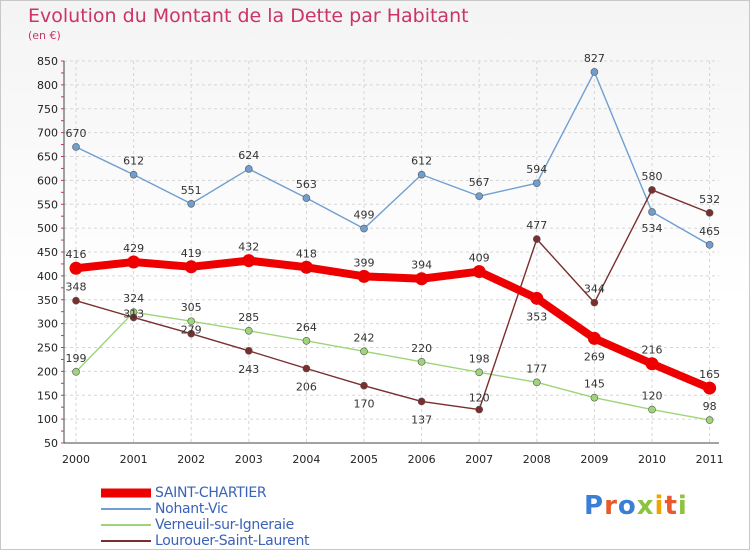 This screenshot has height=550, width=750. What do you see at coordinates (133, 174) in the screenshot?
I see `point-nohant-vic-2001` at bounding box center [133, 174].